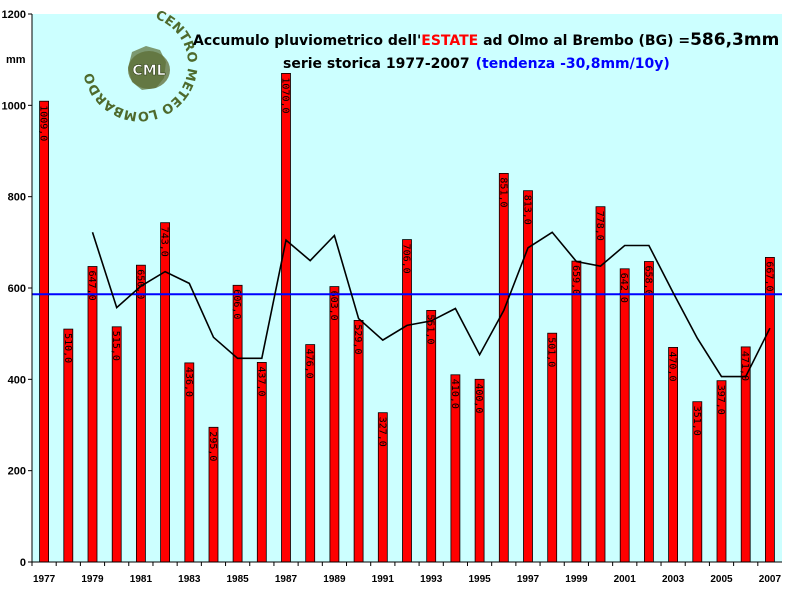  What do you see at coordinates (358, 441) in the screenshot?
I see `bar-1990` at bounding box center [358, 441].